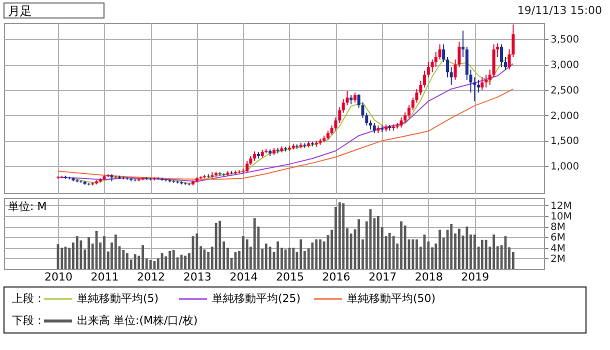 The width and height of the screenshot is (610, 350). What do you see at coordinates (28, 298) in the screenshot?
I see `text: 上段：` at bounding box center [28, 298].